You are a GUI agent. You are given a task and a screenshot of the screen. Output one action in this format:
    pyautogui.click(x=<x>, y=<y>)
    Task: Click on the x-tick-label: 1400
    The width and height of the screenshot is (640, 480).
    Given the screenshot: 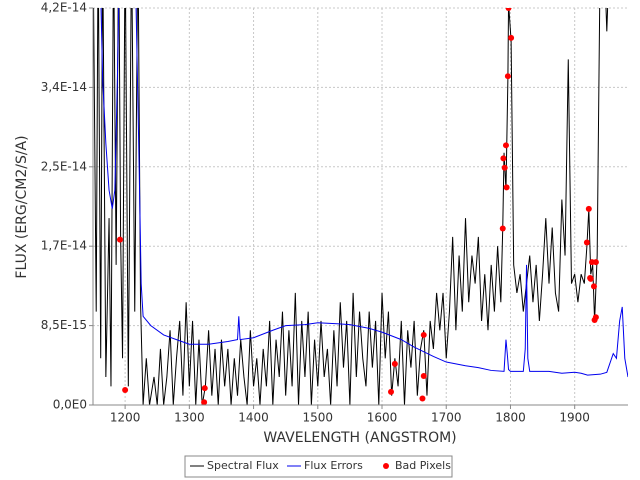 What is the action you would take?
    pyautogui.click(x=253, y=418)
    